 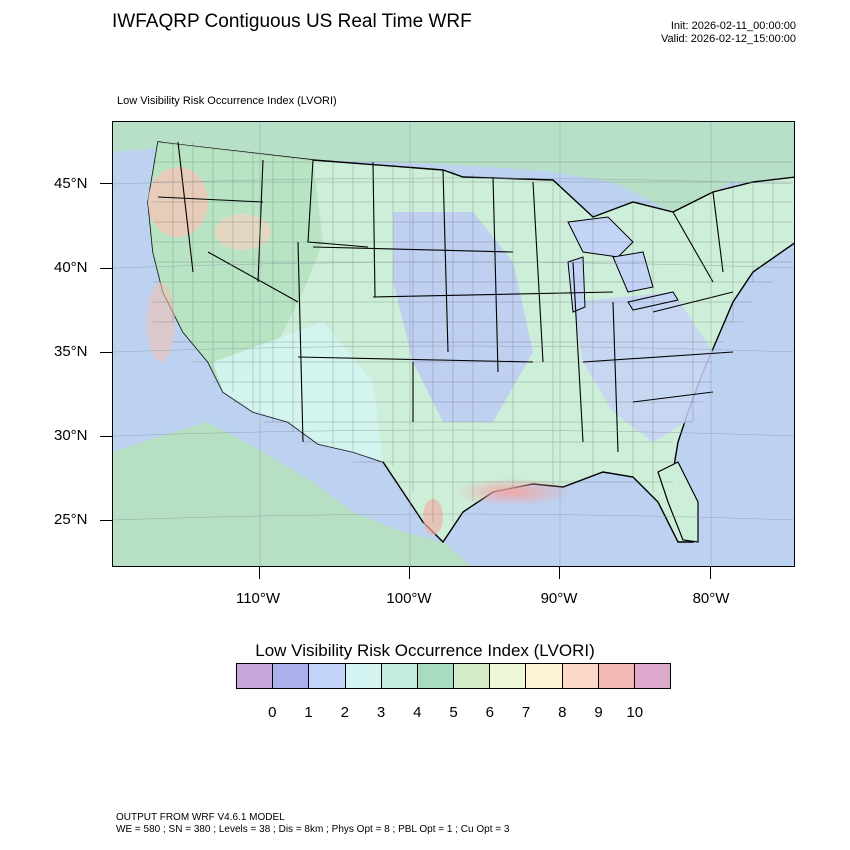 I want to click on lat-label-30: 30°N, so click(x=71, y=435).